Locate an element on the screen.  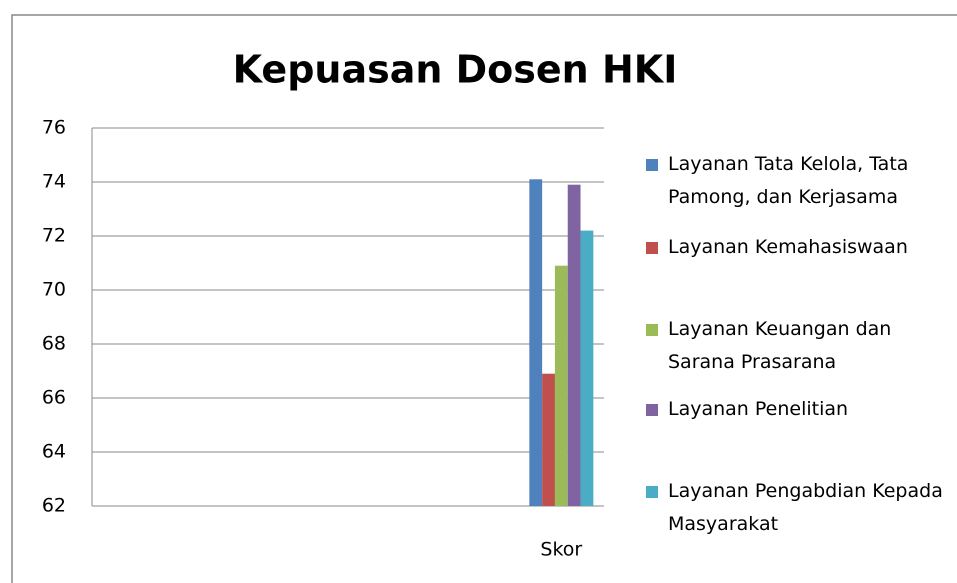
legend-label: Layanan Pengabdian Kepada Masyarakat is located at coordinates (805, 507).